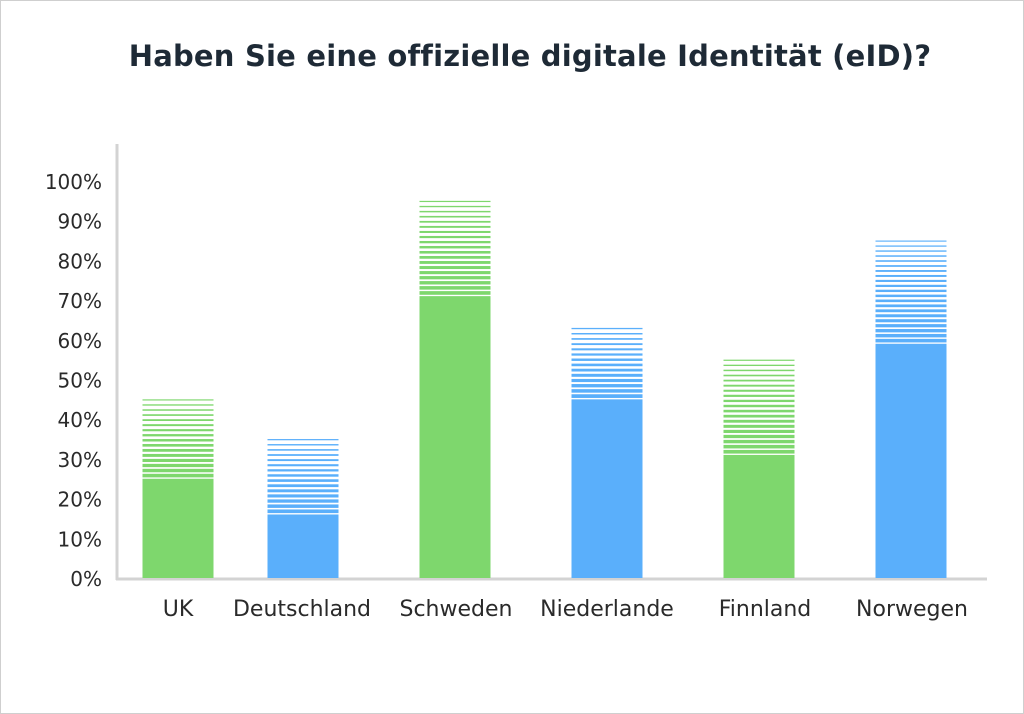  Describe the element at coordinates (80, 539) in the screenshot. I see `y-tick-label: 10%` at that location.